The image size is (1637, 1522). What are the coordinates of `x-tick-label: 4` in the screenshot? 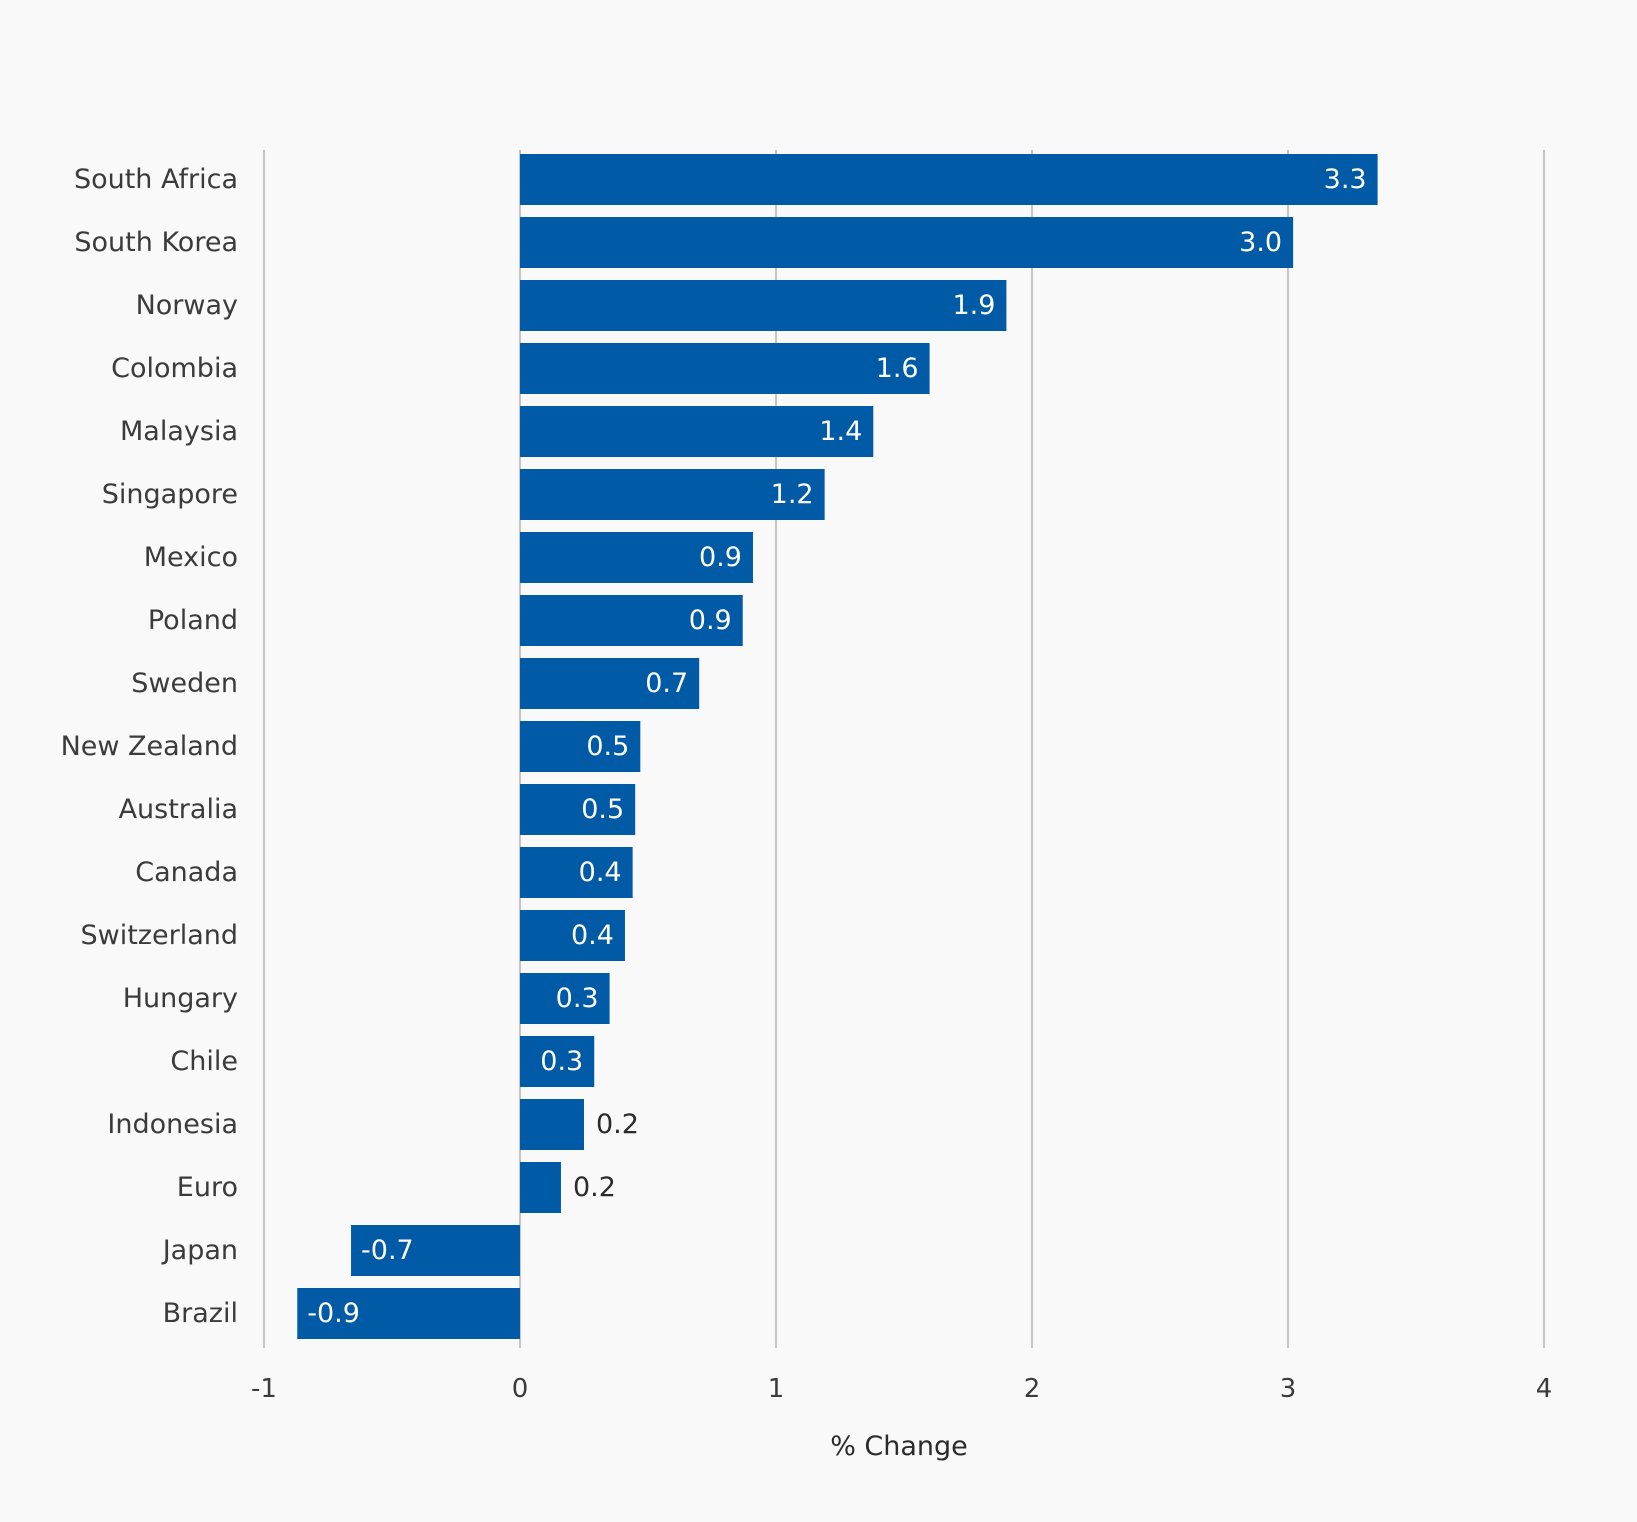 It's located at (1544, 1389).